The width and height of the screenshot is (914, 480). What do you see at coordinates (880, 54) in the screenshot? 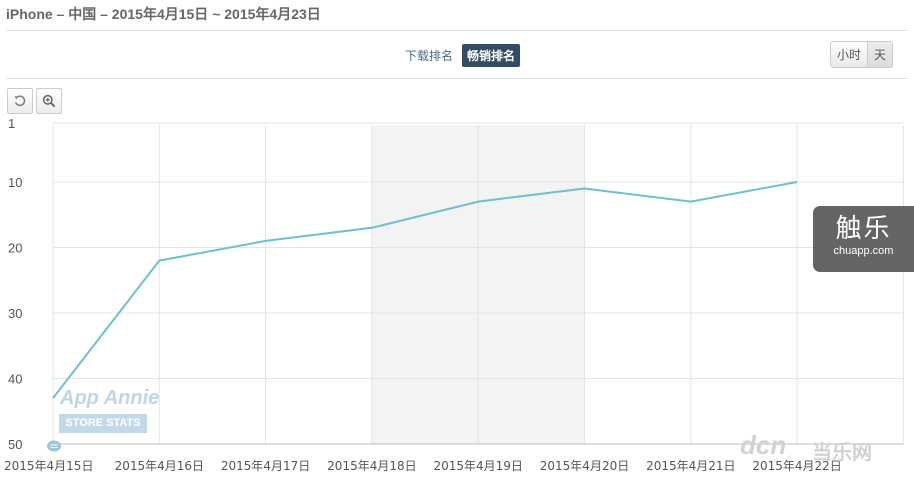
I see `period-day-button: 天` at bounding box center [880, 54].